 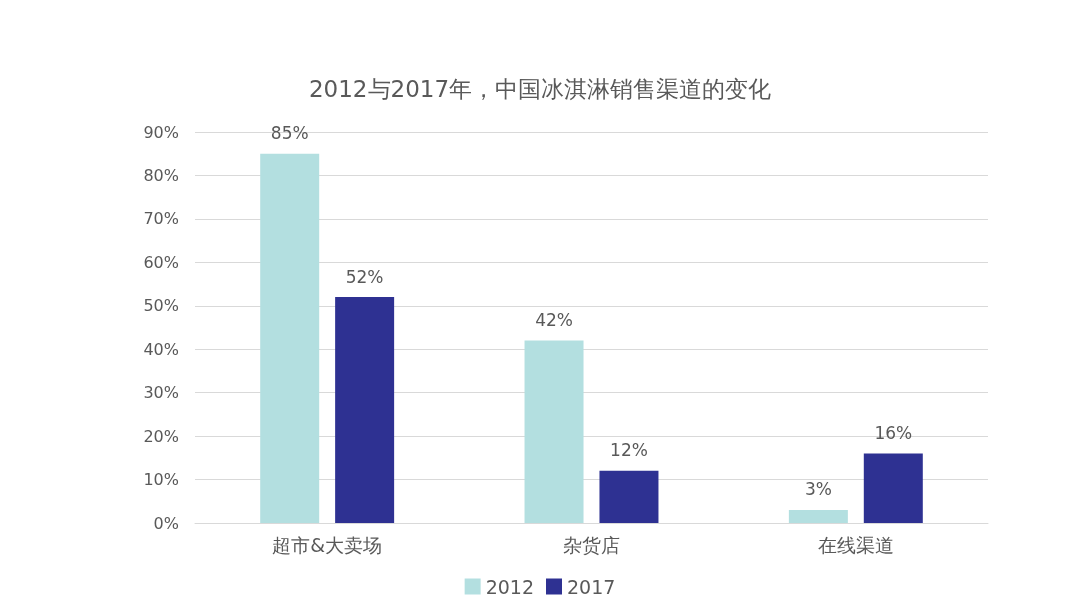 I want to click on y-tick-label: 60%, so click(x=161, y=262).